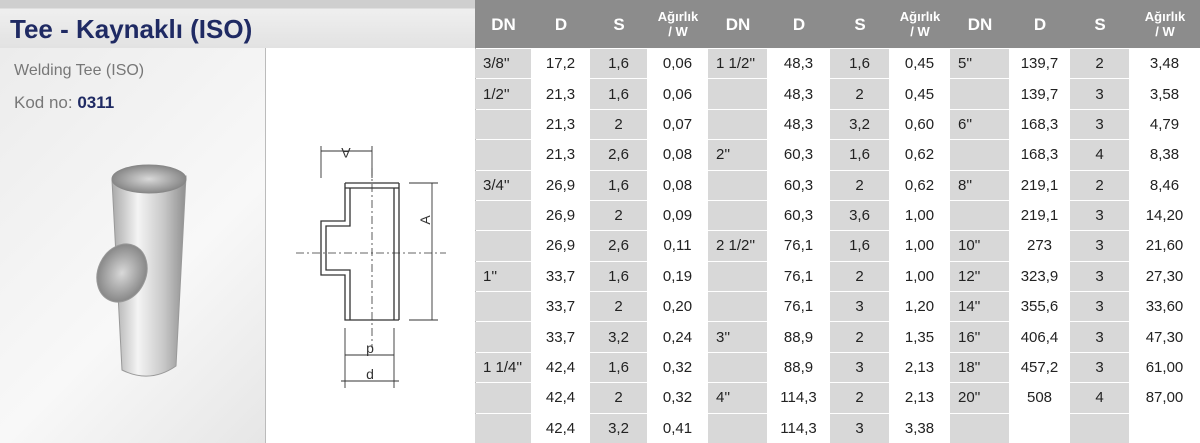  What do you see at coordinates (980, 367) in the screenshot?
I see `dn-cell: 18''` at bounding box center [980, 367].